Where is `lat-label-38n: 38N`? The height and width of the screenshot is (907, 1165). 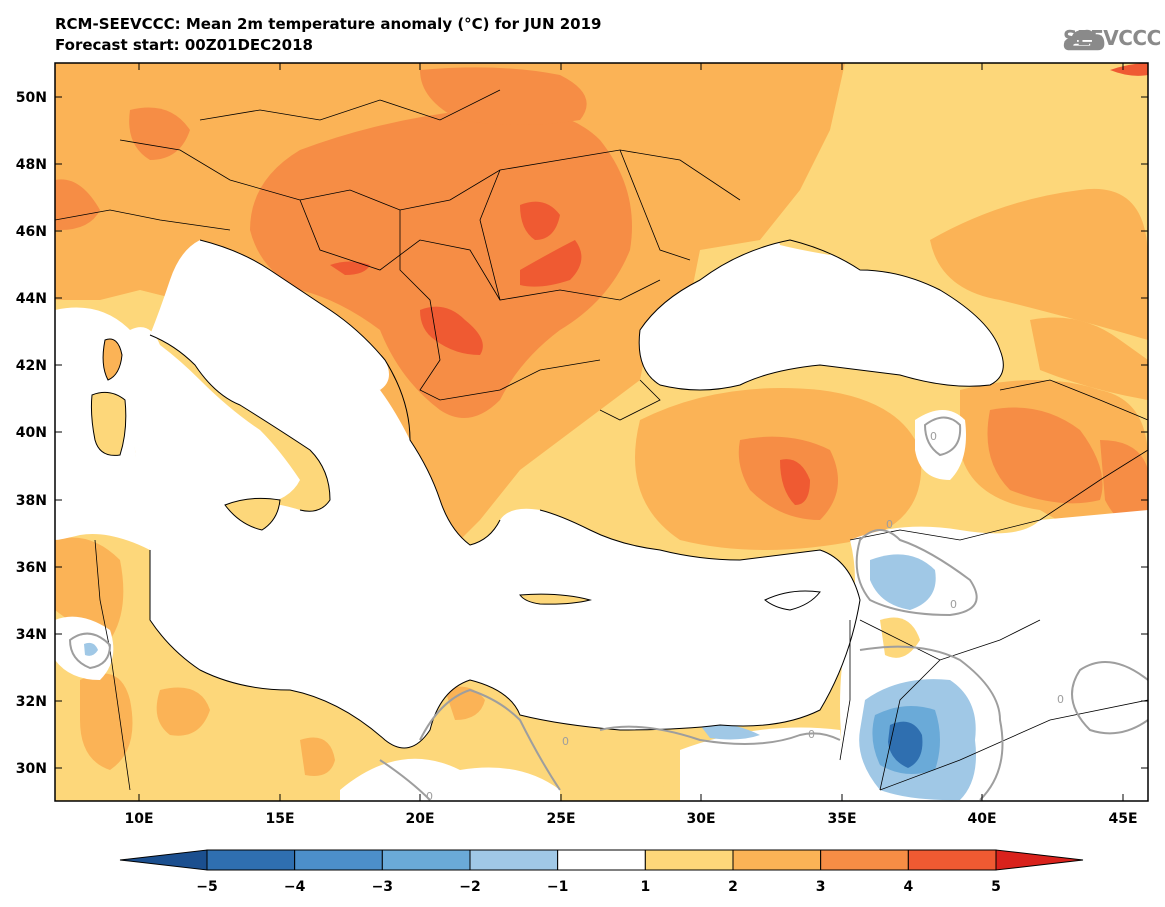
lat-label-38n: 38N is located at coordinates (31, 501).